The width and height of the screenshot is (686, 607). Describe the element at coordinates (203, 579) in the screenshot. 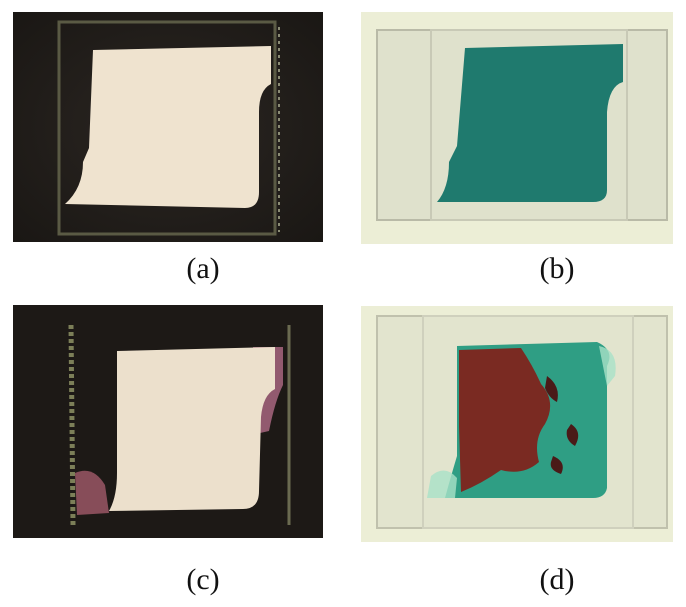

I see `caption-c: (c)` at that location.